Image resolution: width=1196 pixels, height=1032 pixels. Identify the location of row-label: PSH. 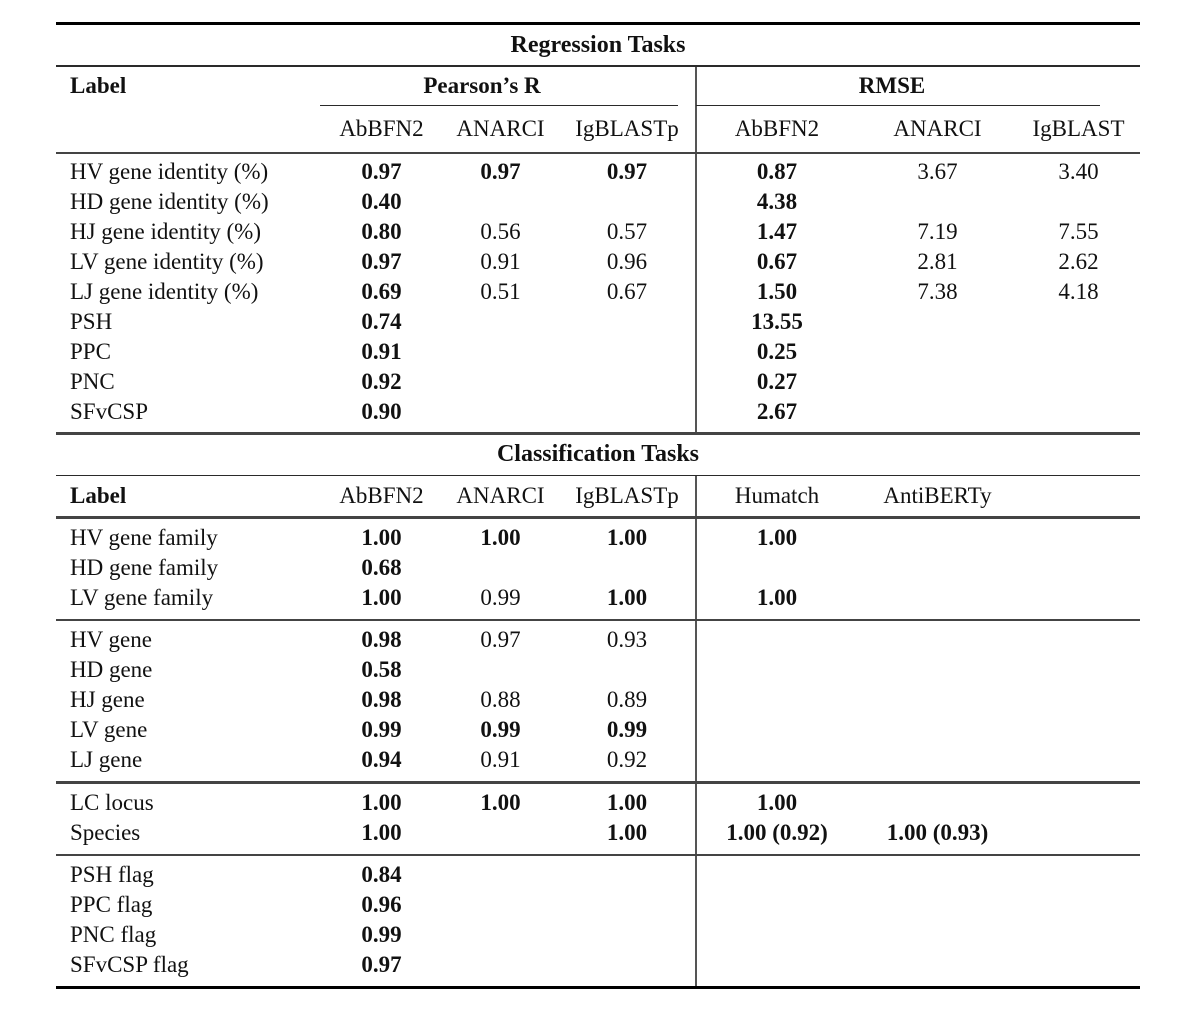
(91, 321).